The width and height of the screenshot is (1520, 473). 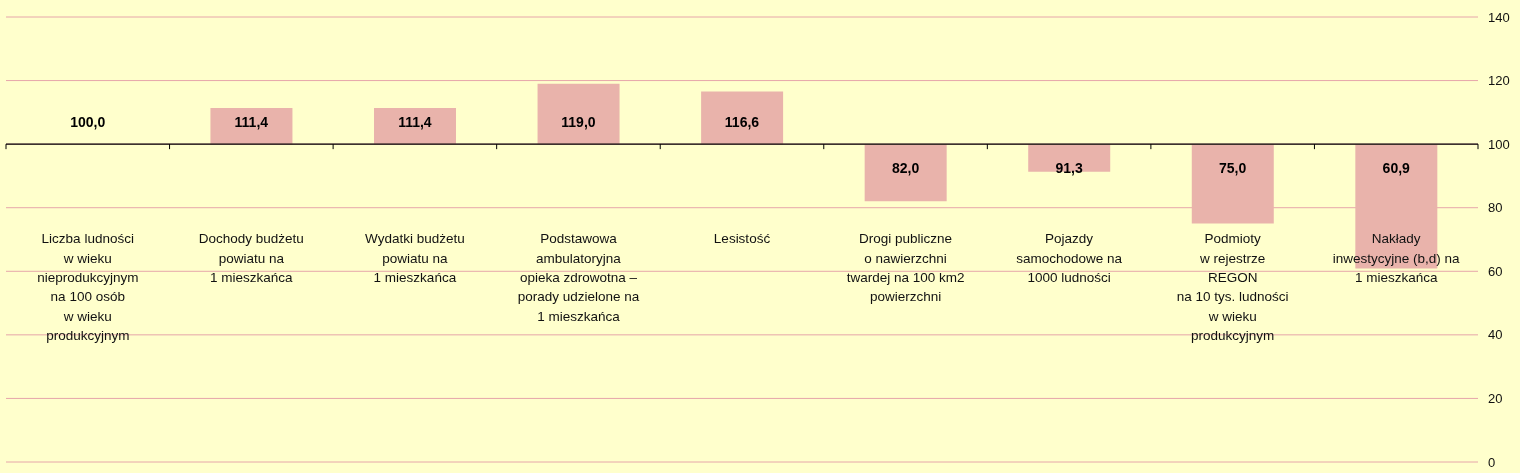 What do you see at coordinates (578, 122) in the screenshot?
I see `data-label: 119,0` at bounding box center [578, 122].